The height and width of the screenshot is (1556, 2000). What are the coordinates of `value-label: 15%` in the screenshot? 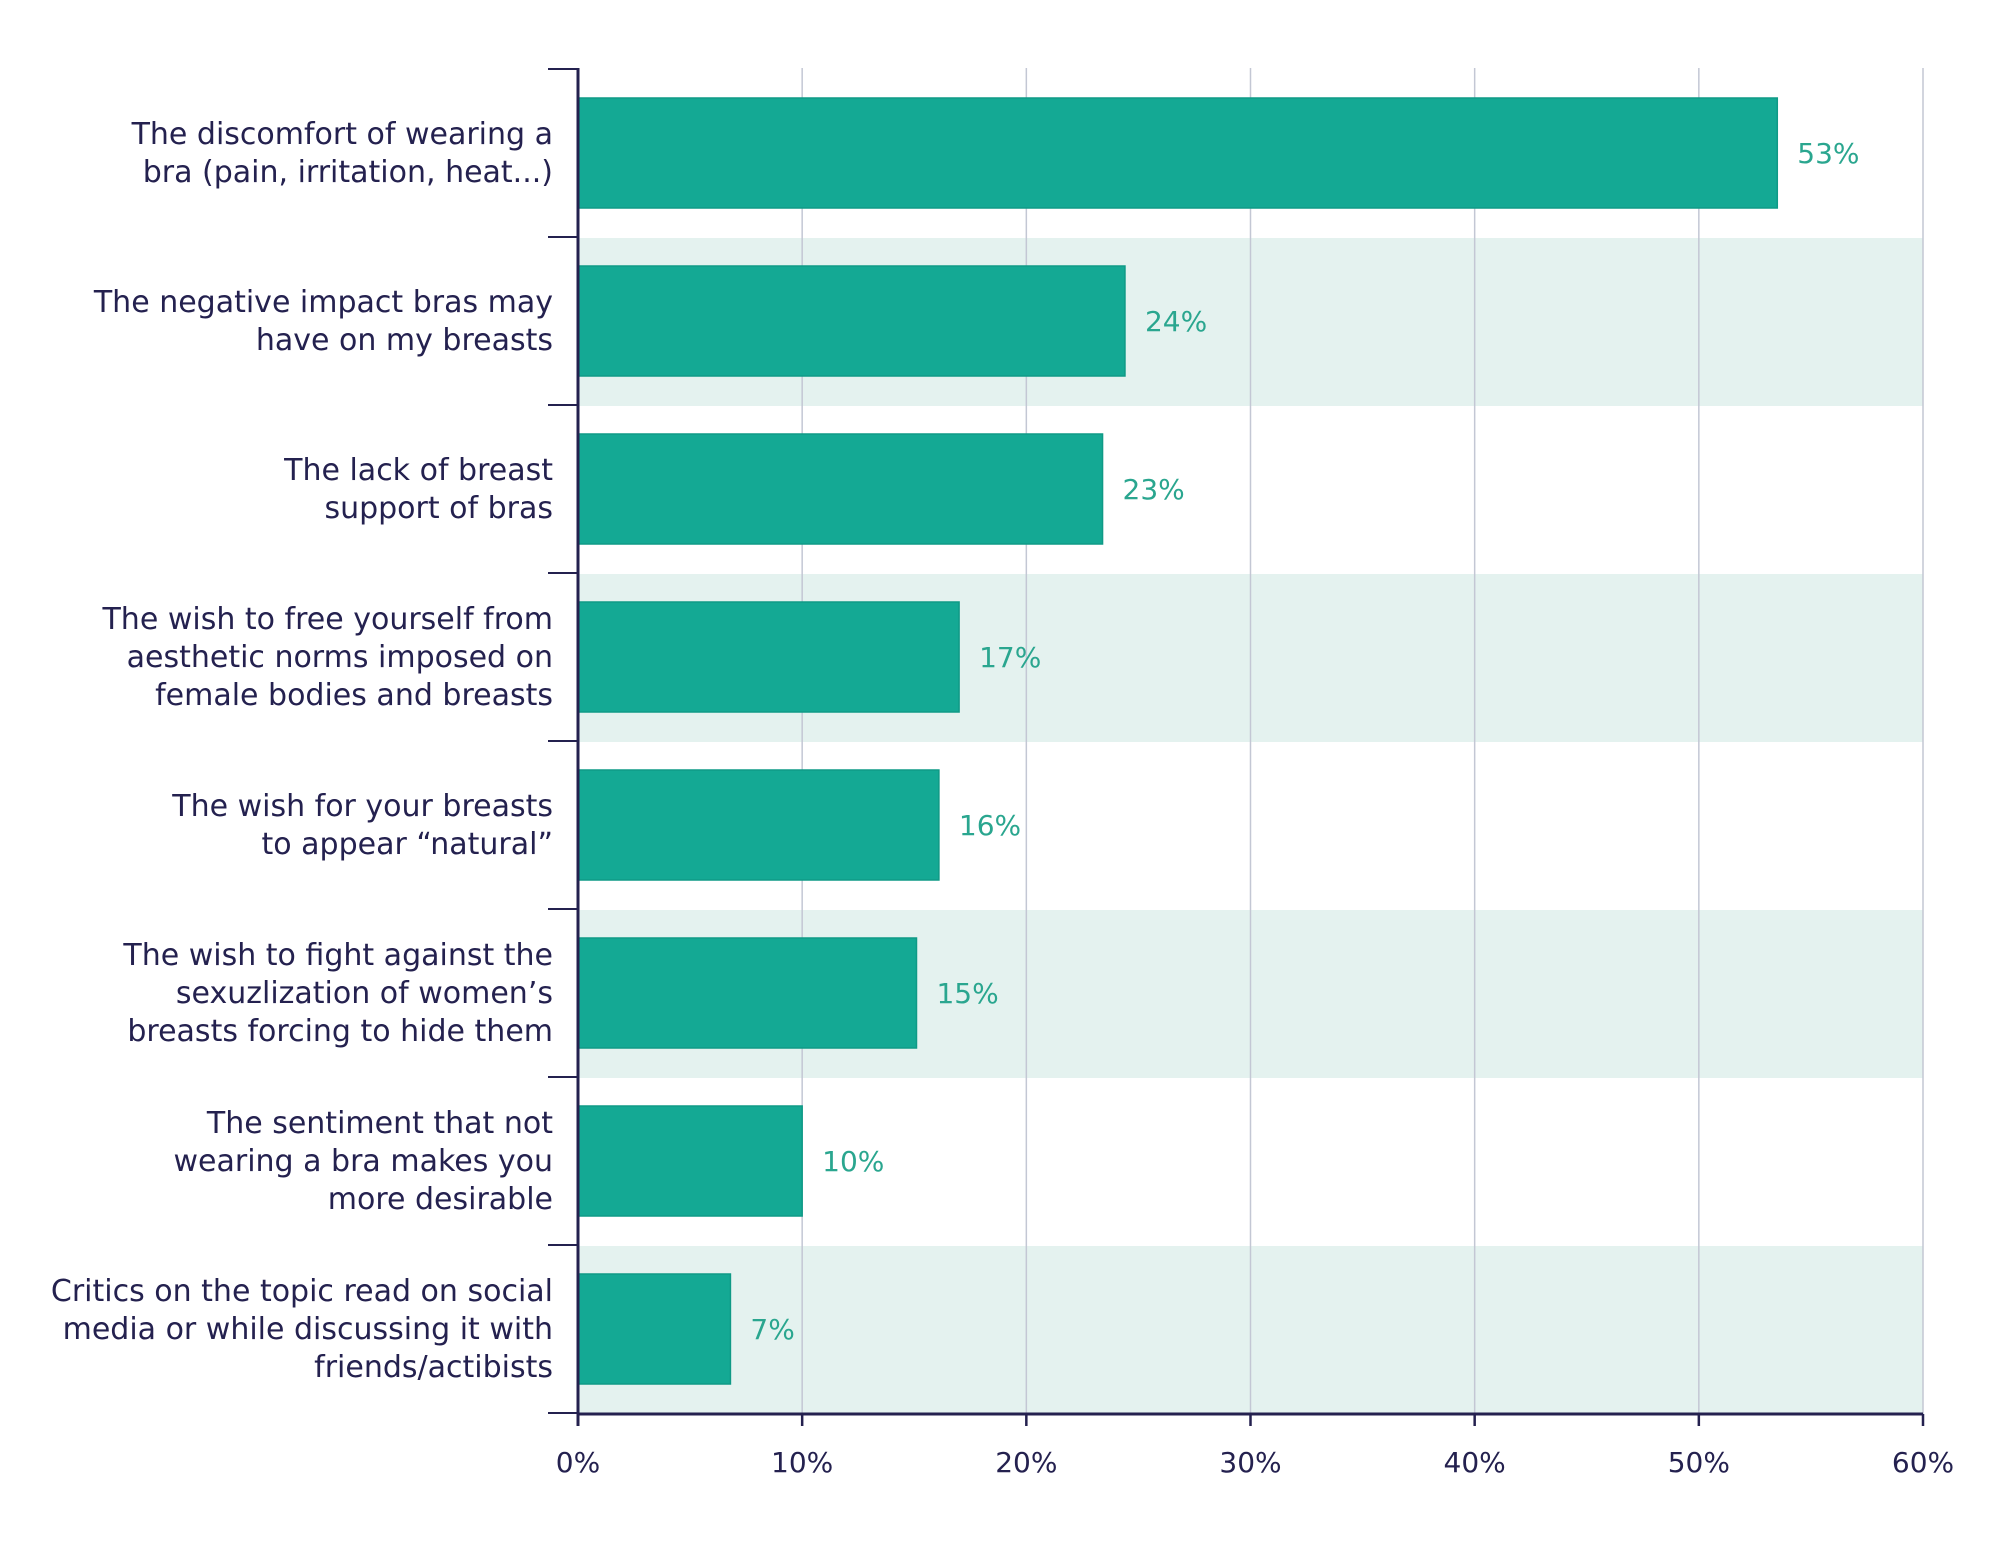 It's located at (967, 993).